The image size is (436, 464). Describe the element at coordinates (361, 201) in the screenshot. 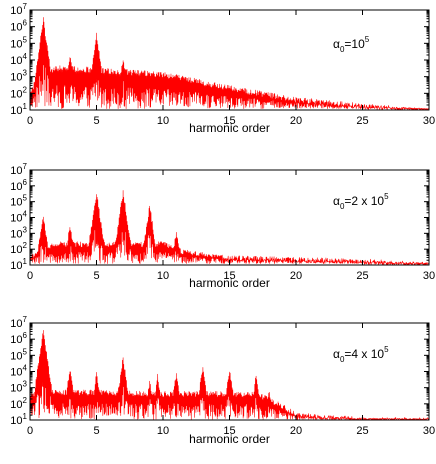

I see `alpha-annotation: α0=2 x 105` at that location.